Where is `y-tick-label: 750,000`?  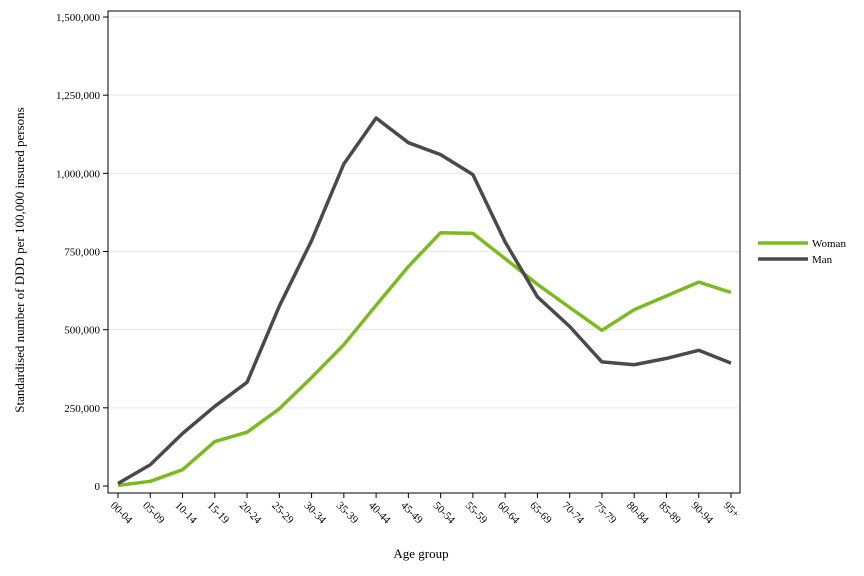 y-tick-label: 750,000 is located at coordinates (82, 253).